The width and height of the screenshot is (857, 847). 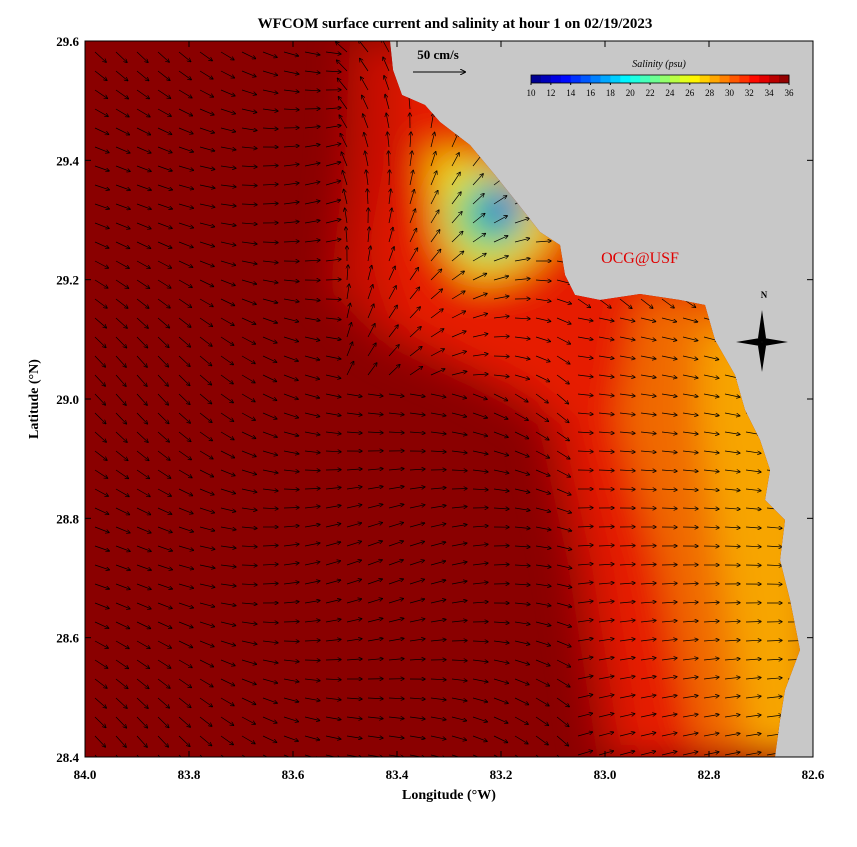 What do you see at coordinates (631, 93) in the screenshot?
I see `colorbar-tick-label: 20` at bounding box center [631, 93].